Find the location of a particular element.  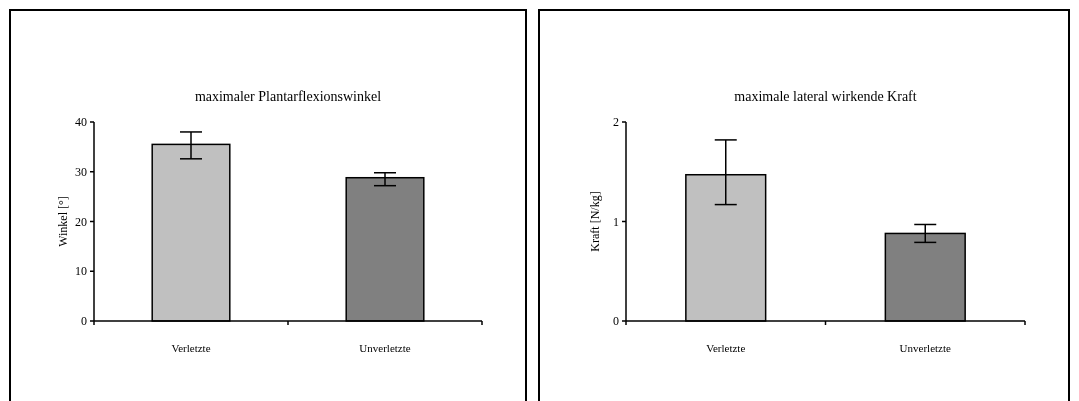

y-tick-label: 10 is located at coordinates (81, 271).